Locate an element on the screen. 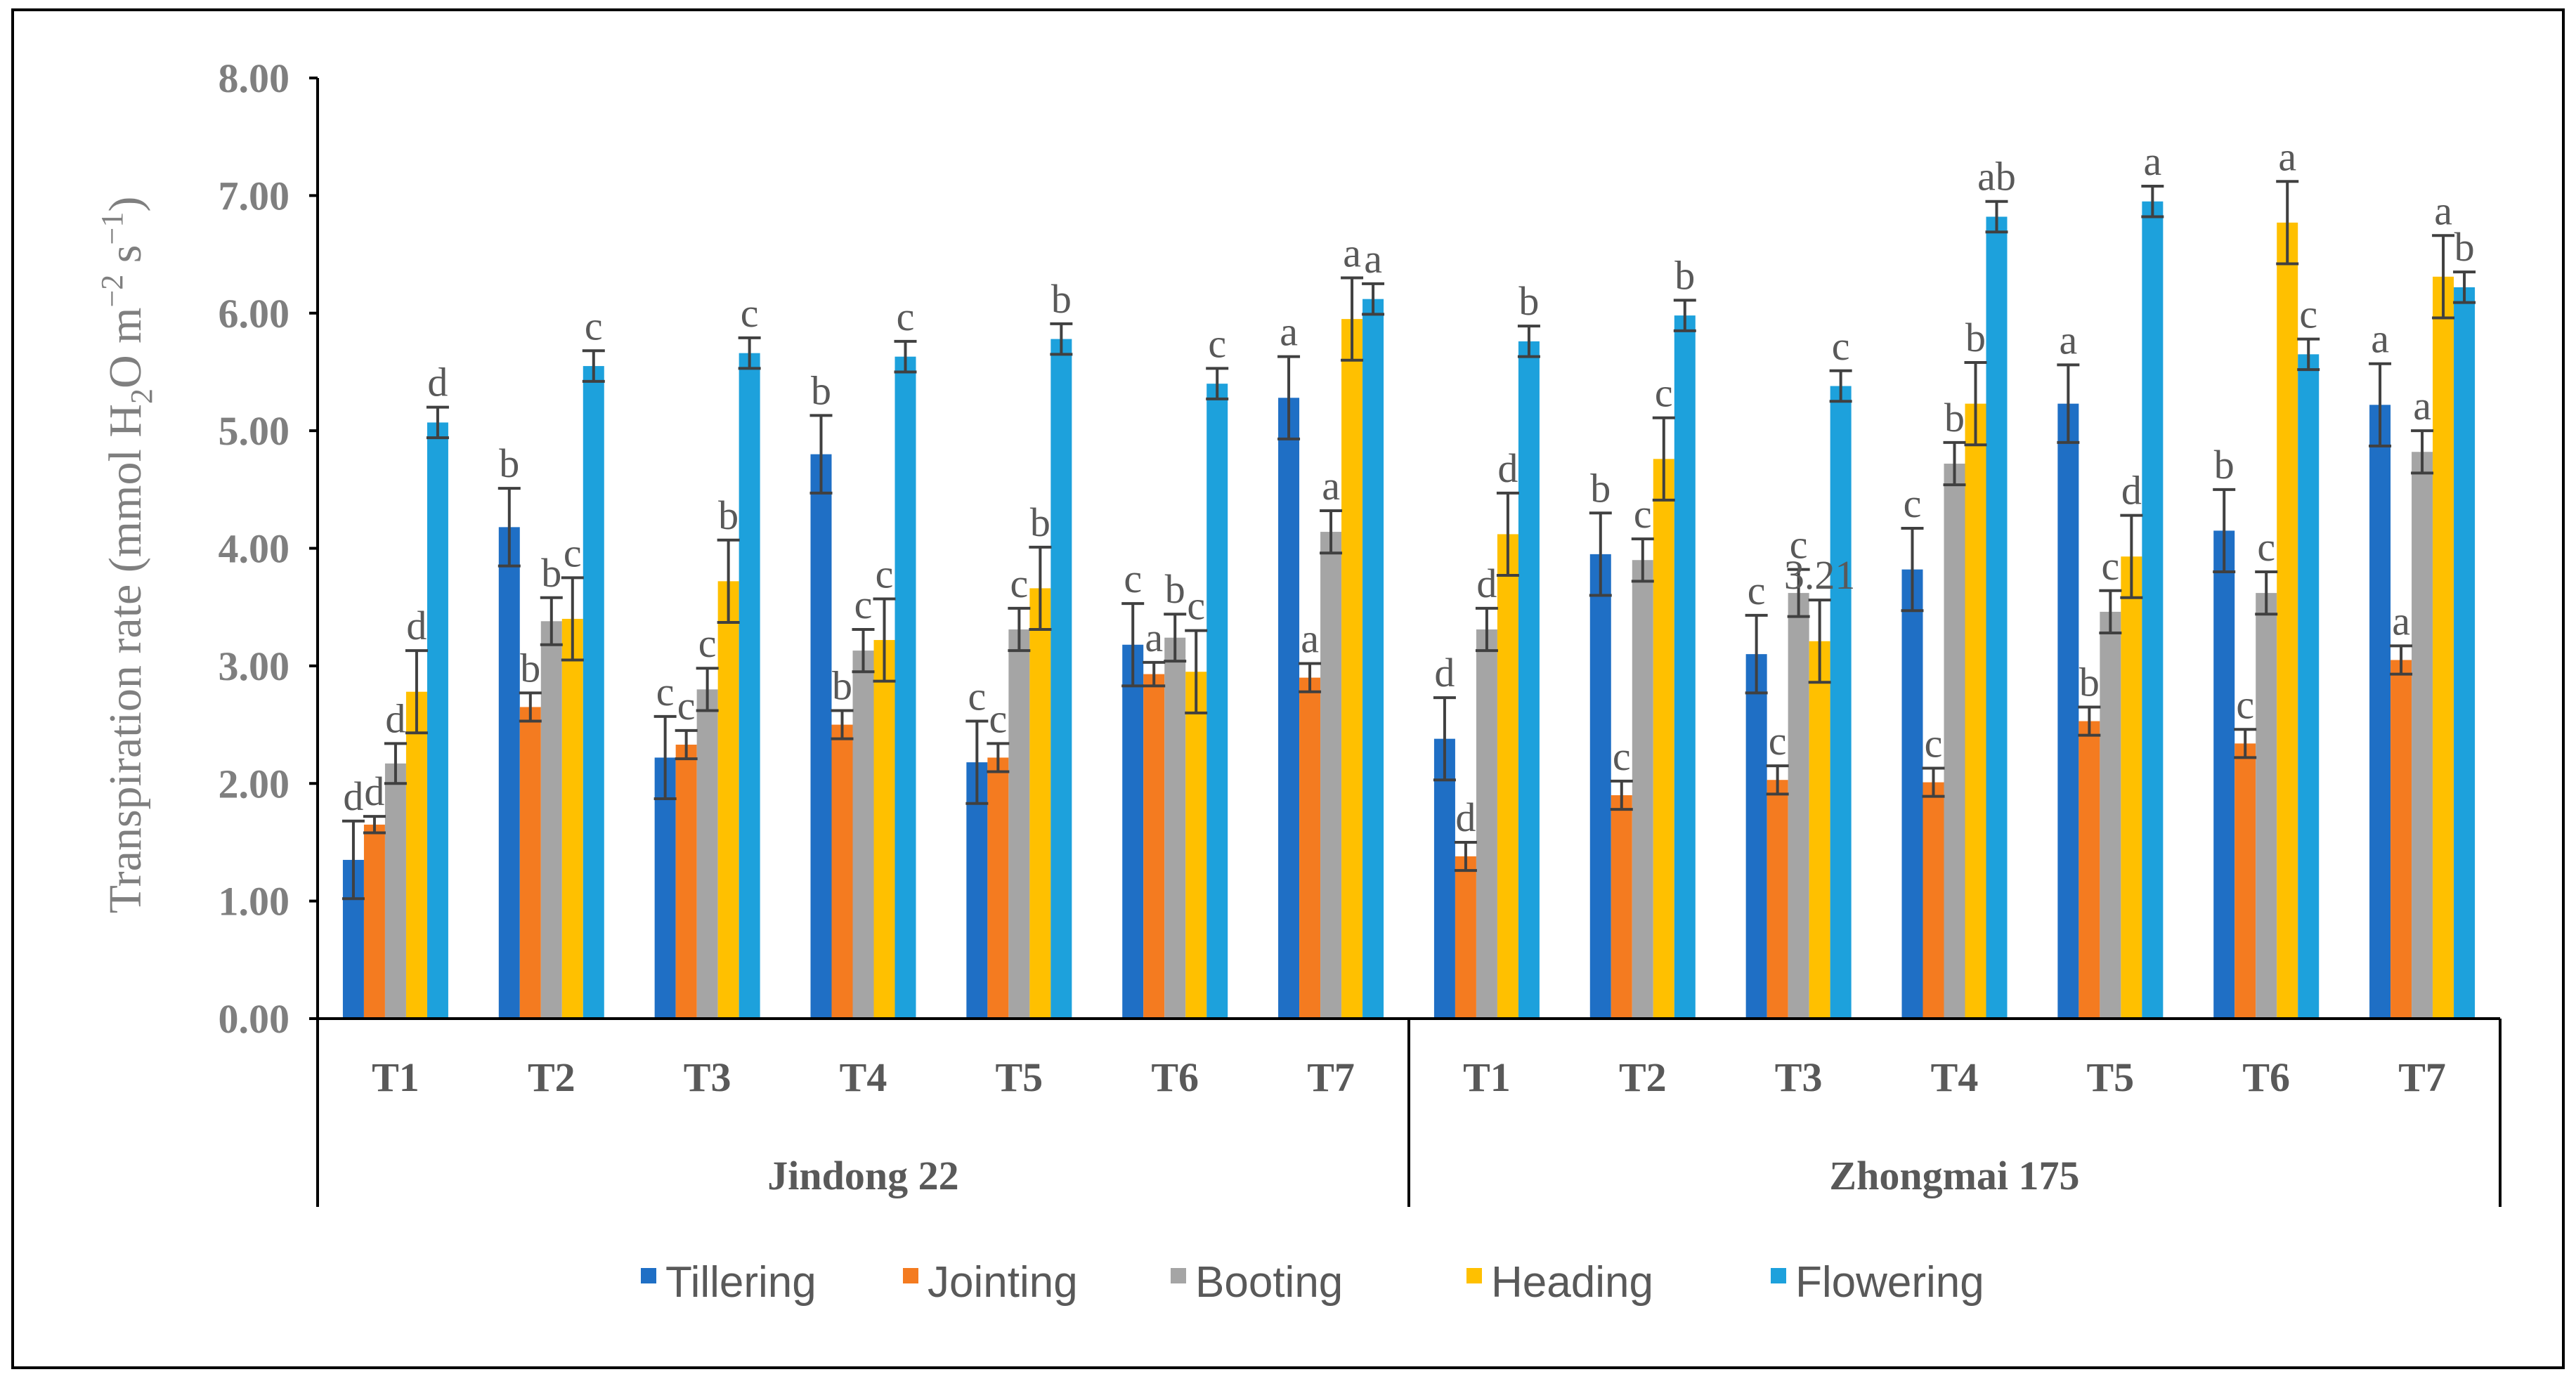  x-group-label: Jindong 22 is located at coordinates (862, 1175).